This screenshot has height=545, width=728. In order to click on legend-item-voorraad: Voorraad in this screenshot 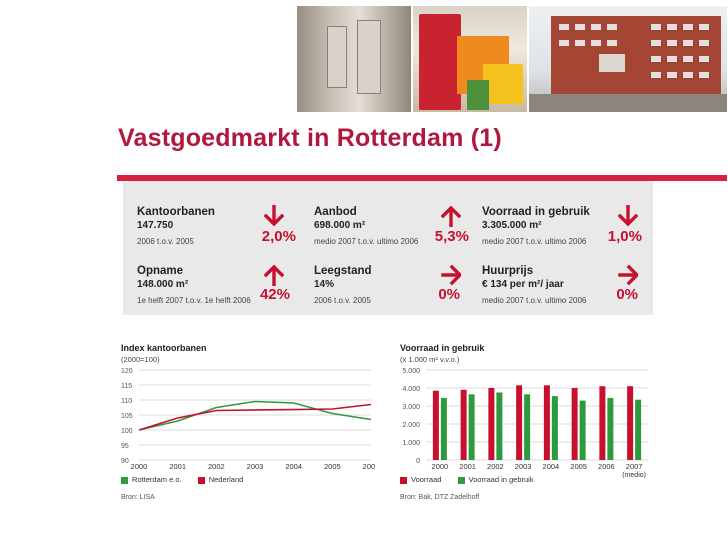, I will do `click(420, 479)`.